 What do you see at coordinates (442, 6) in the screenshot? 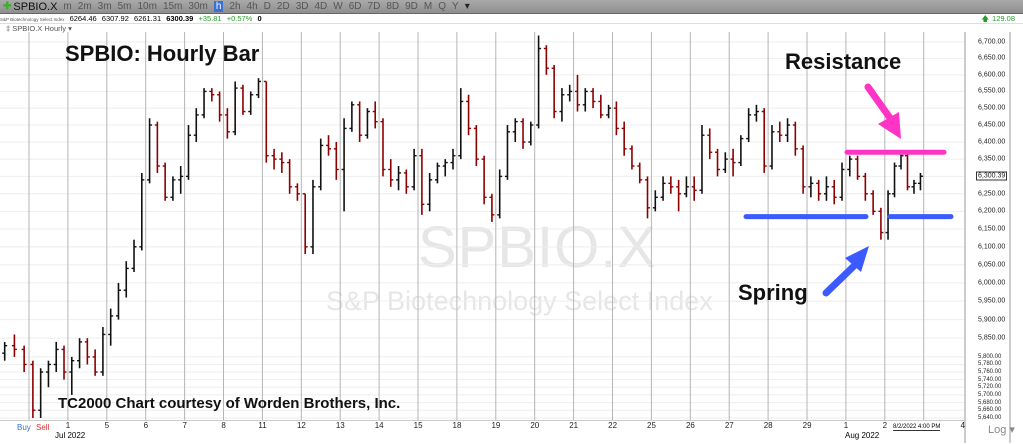
I see `timeframe-Q: Q` at bounding box center [442, 6].